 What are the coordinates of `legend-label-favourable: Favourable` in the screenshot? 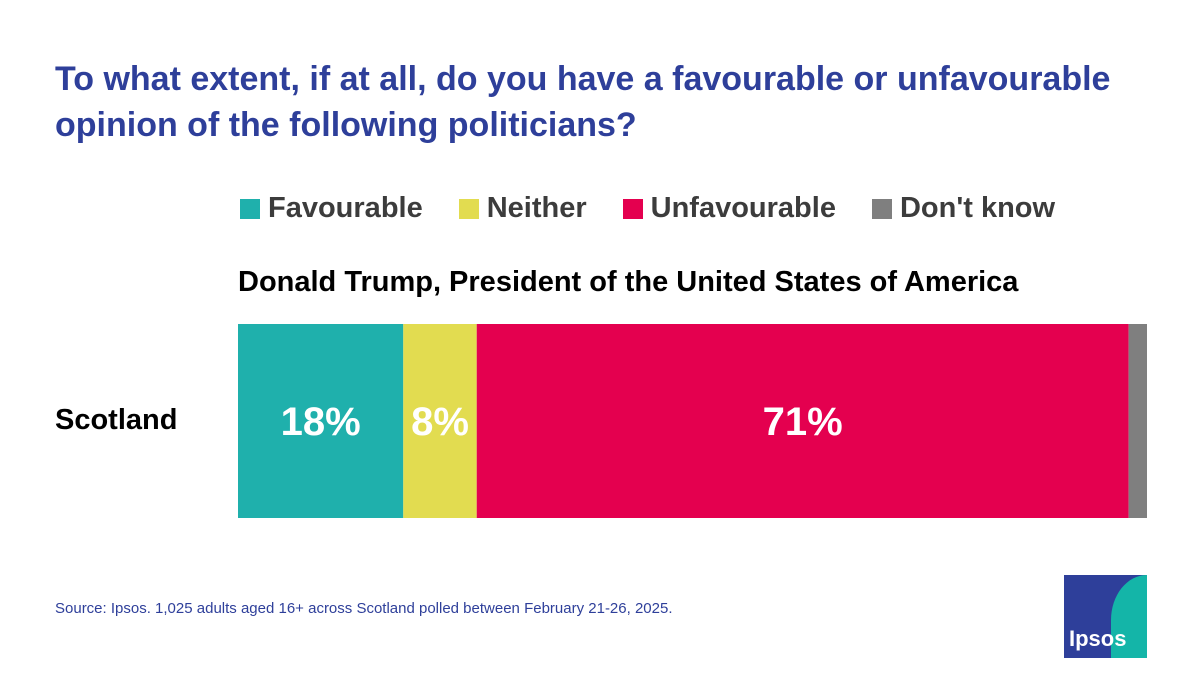 It's located at (345, 208).